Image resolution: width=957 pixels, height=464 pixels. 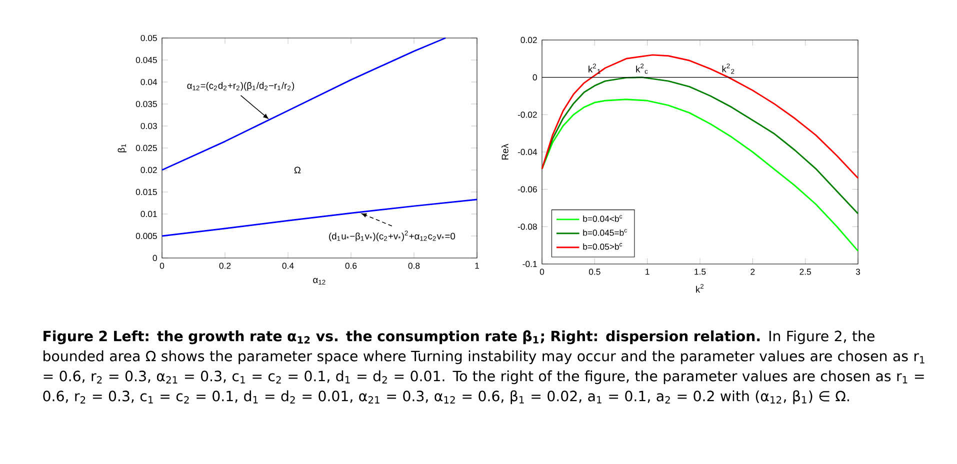 What do you see at coordinates (700, 288) in the screenshot?
I see `x-axis-title: k$^{2}$` at bounding box center [700, 288].